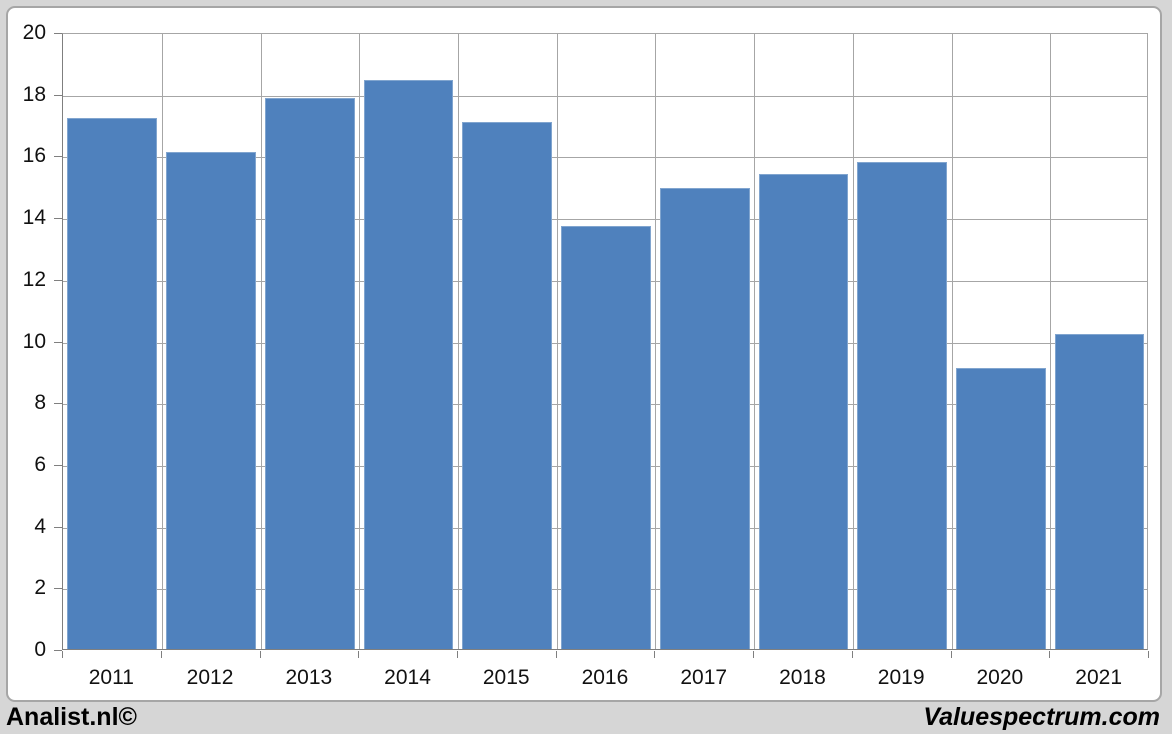 The height and width of the screenshot is (734, 1172). Describe the element at coordinates (210, 677) in the screenshot. I see `x-tick-label: 2012` at that location.